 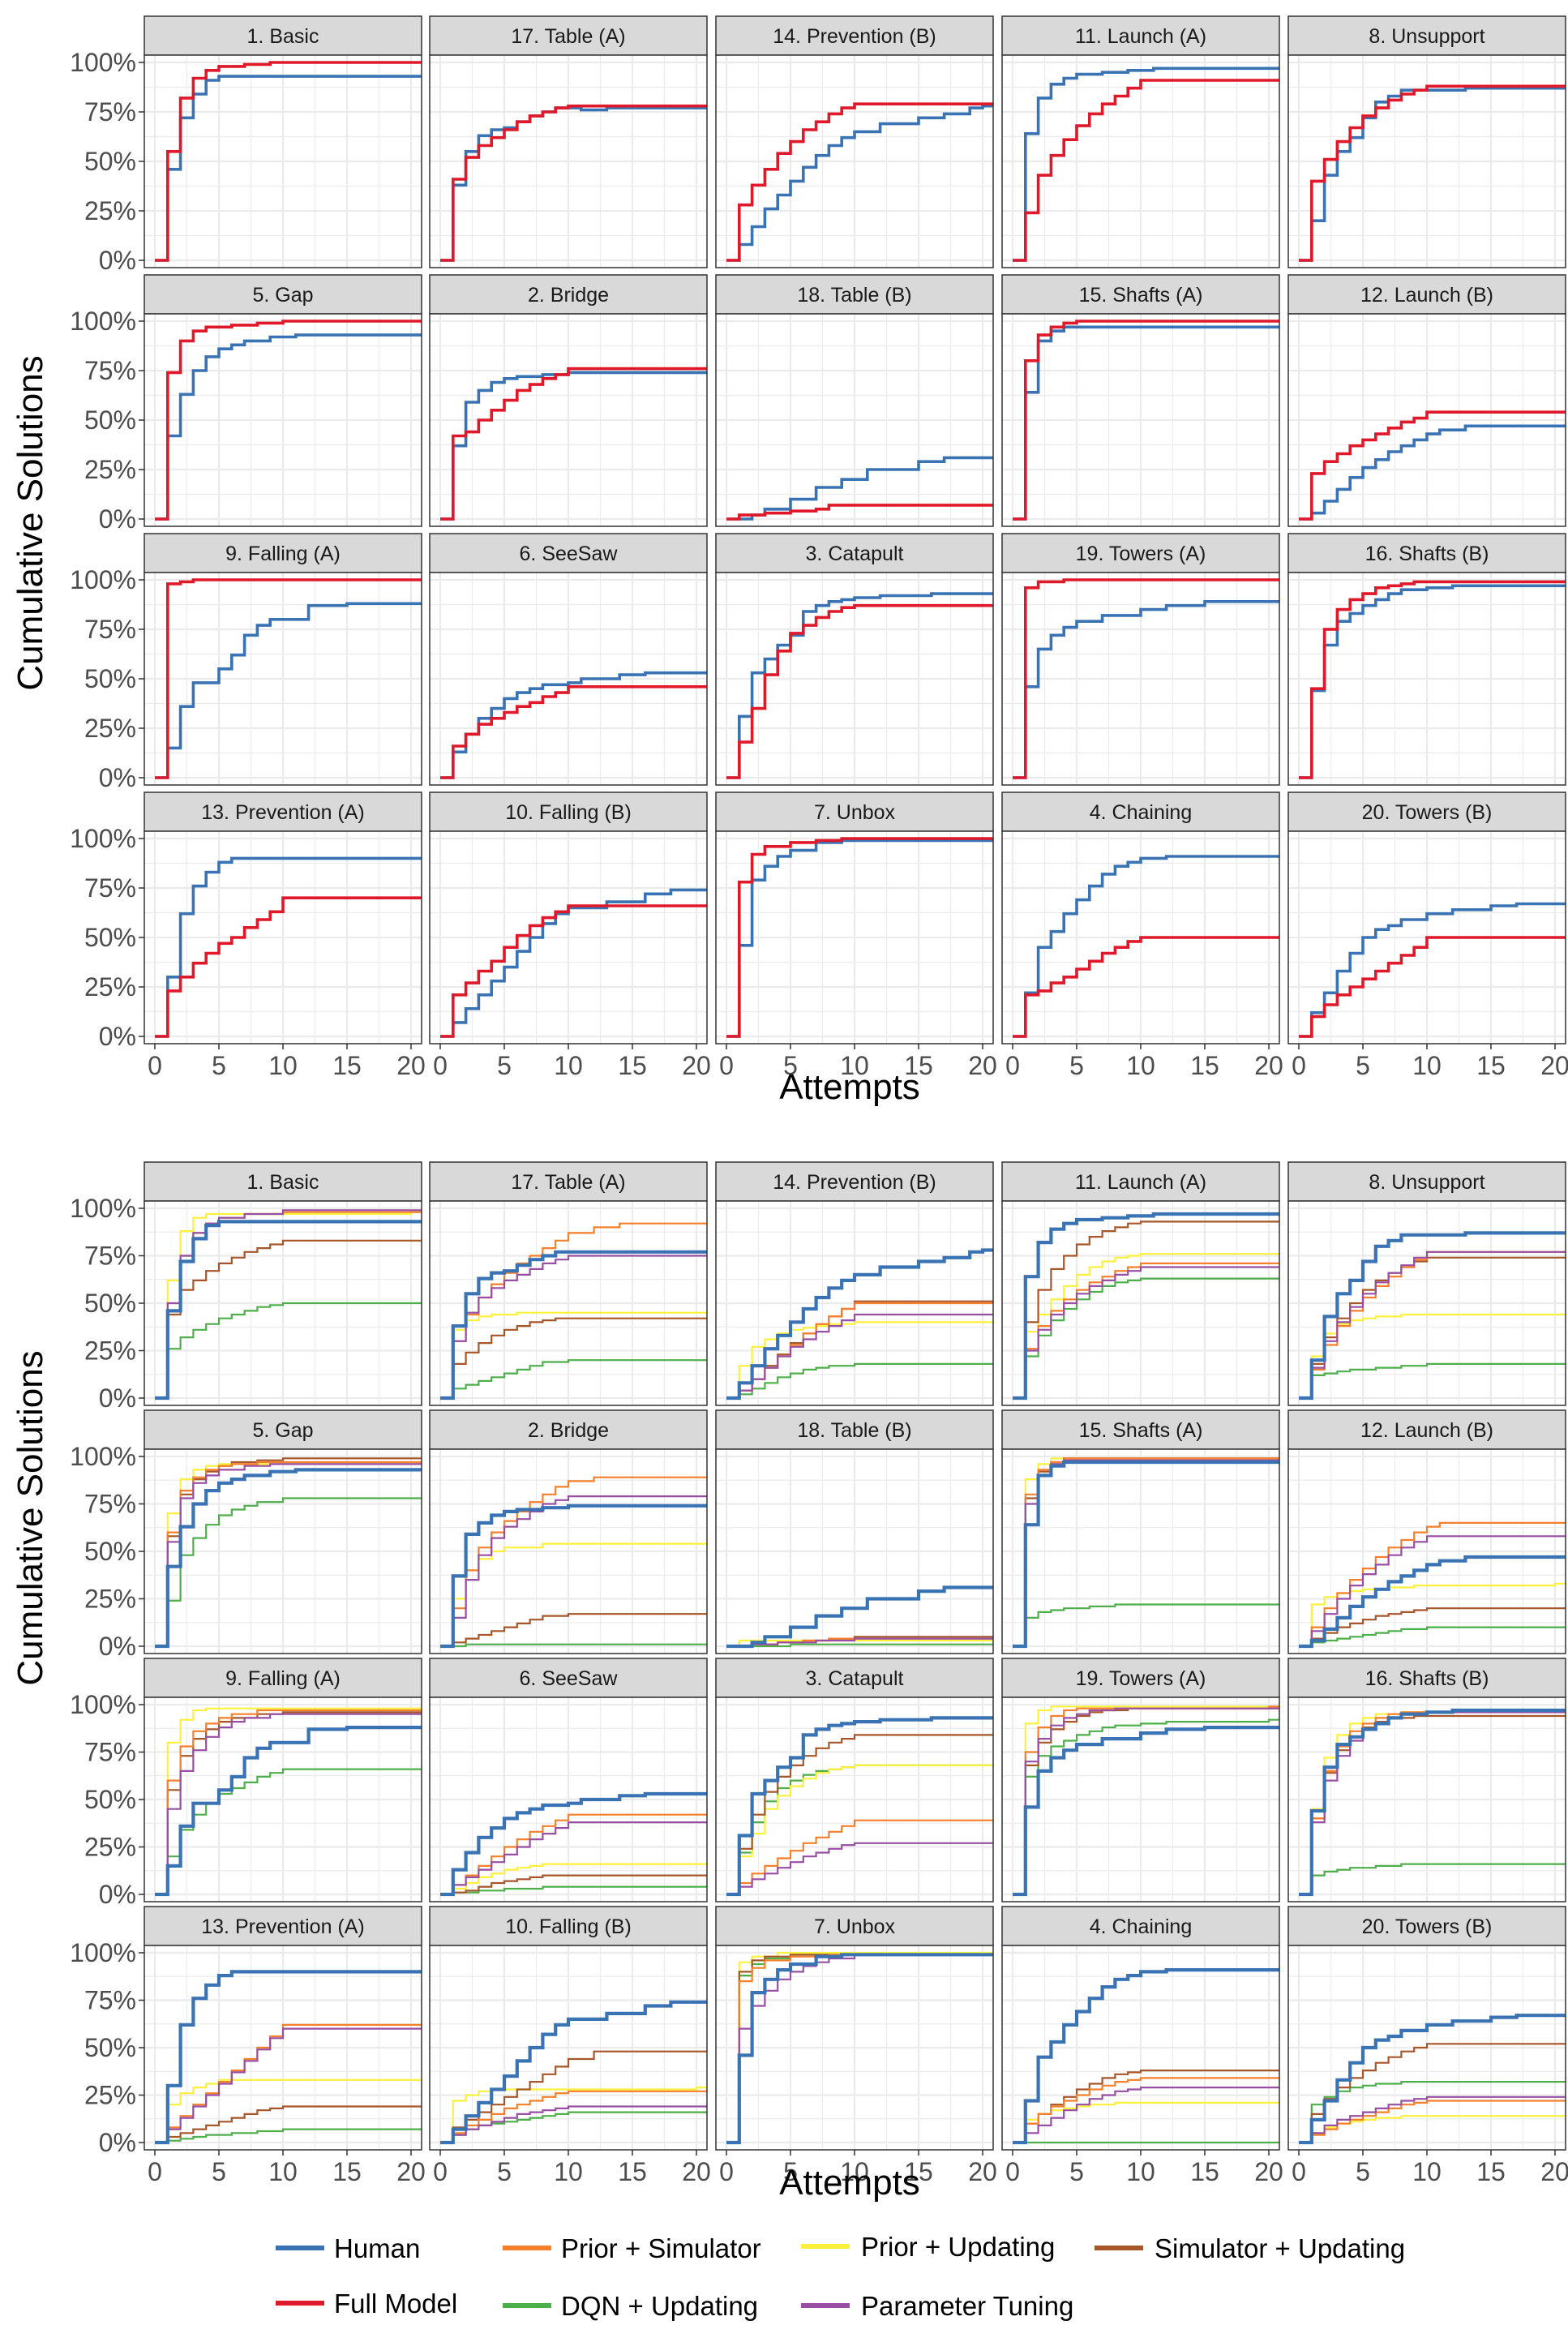 I want to click on facet-title: 16. Shafts (B), so click(x=1427, y=1679).